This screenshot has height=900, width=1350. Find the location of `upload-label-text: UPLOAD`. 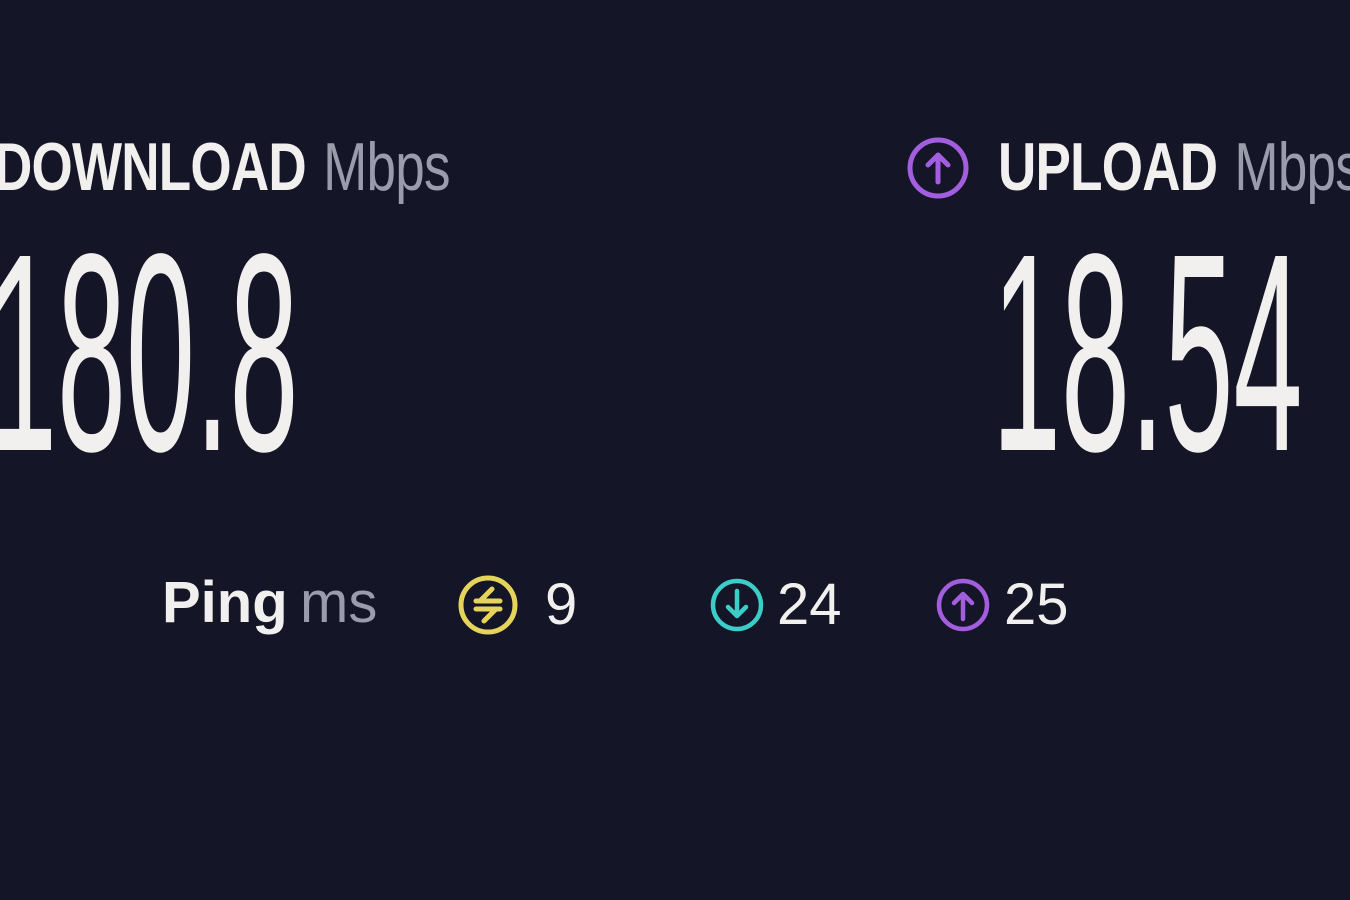

upload-label-text: UPLOAD is located at coordinates (1108, 167).